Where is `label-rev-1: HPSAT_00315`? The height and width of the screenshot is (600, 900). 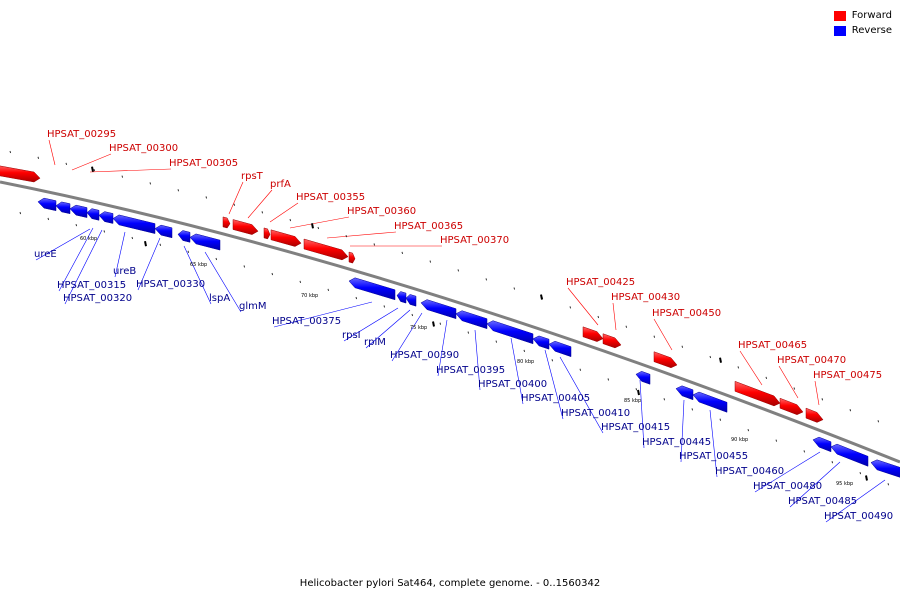 label-rev-1: HPSAT_00315 is located at coordinates (91, 285).